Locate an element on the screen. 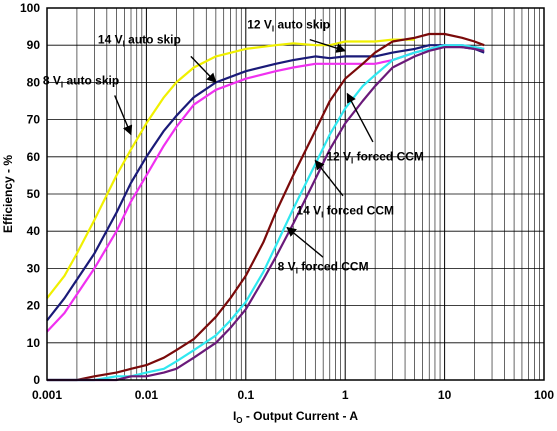 Image resolution: width=557 pixels, height=431 pixels. annotation-label: 8 VI auto skip is located at coordinates (81, 81).